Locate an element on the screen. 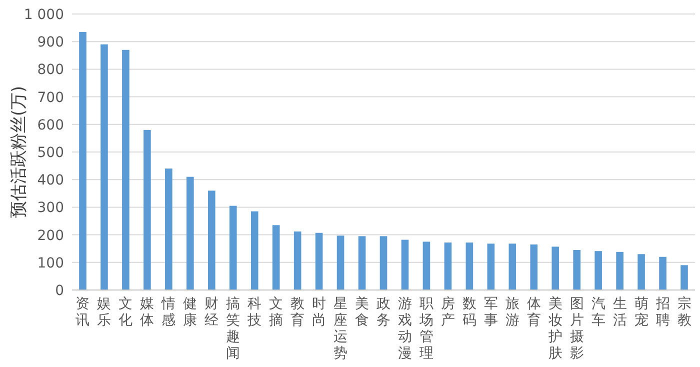 This screenshot has width=700, height=367. y-tick-label: 100 is located at coordinates (50, 263).